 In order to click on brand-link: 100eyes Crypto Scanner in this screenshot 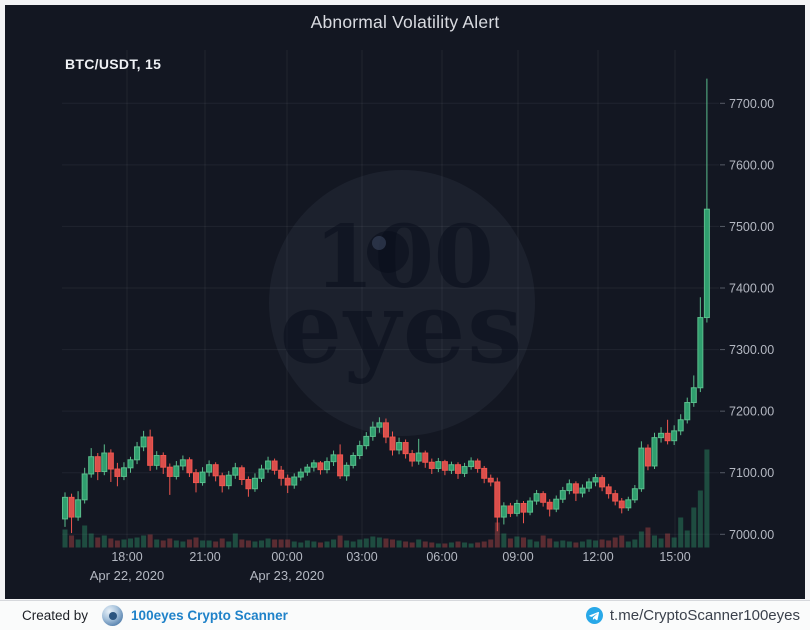, I will do `click(209, 615)`.